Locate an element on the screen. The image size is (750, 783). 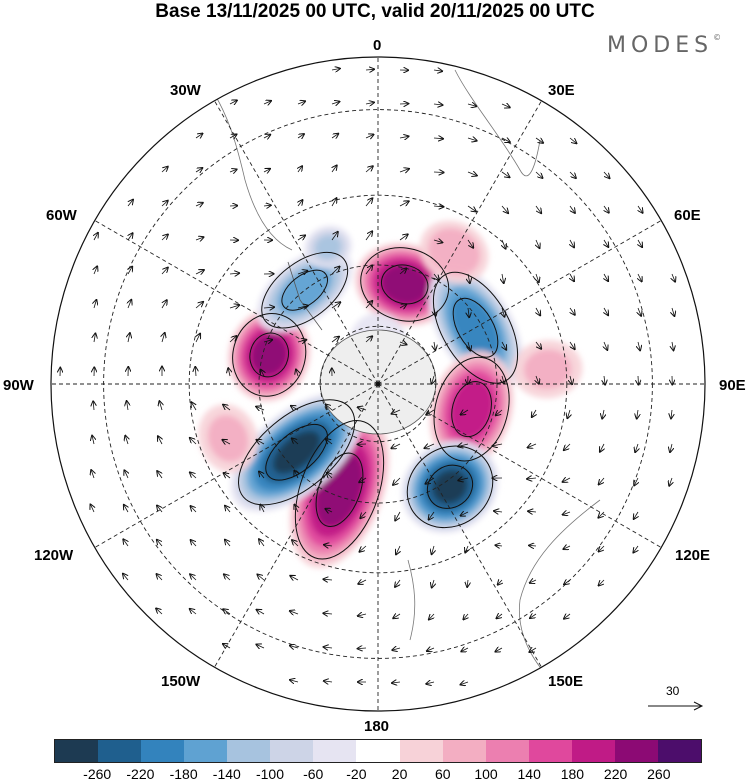
colorbar-tick: -180 is located at coordinates (183, 774).